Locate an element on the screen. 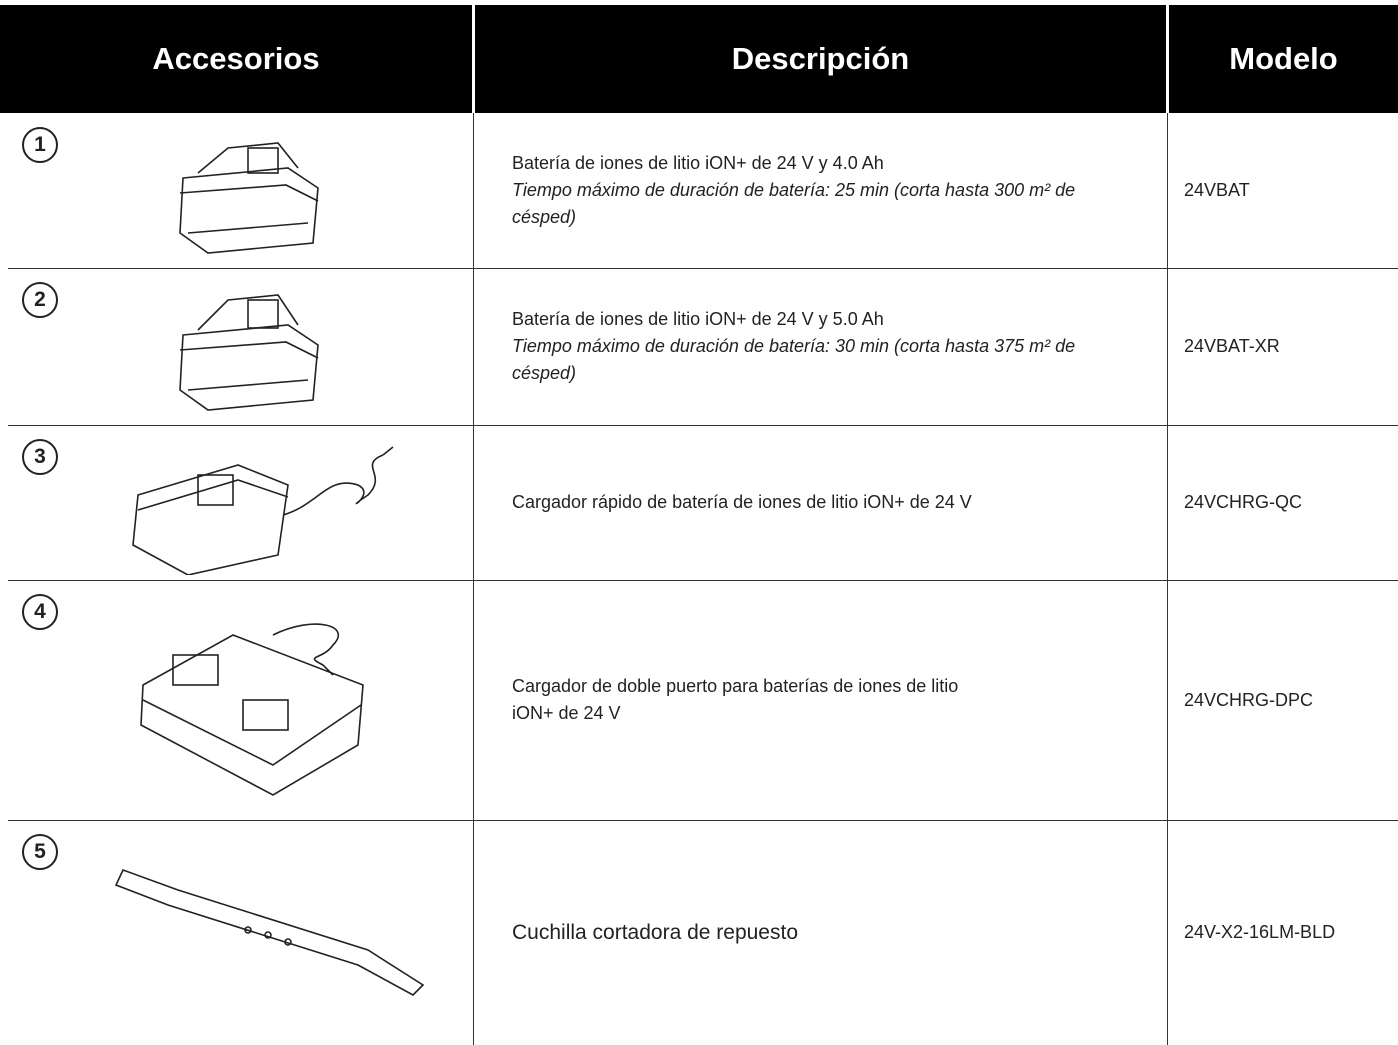  accessory-cell: 4 is located at coordinates (240, 700).